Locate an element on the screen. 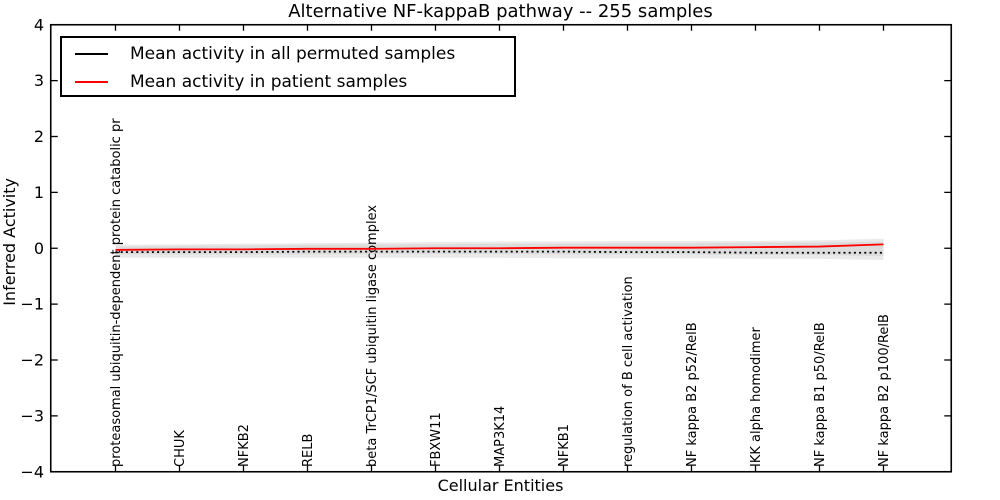  x-tick-label: FBXW11 is located at coordinates (436, 439).